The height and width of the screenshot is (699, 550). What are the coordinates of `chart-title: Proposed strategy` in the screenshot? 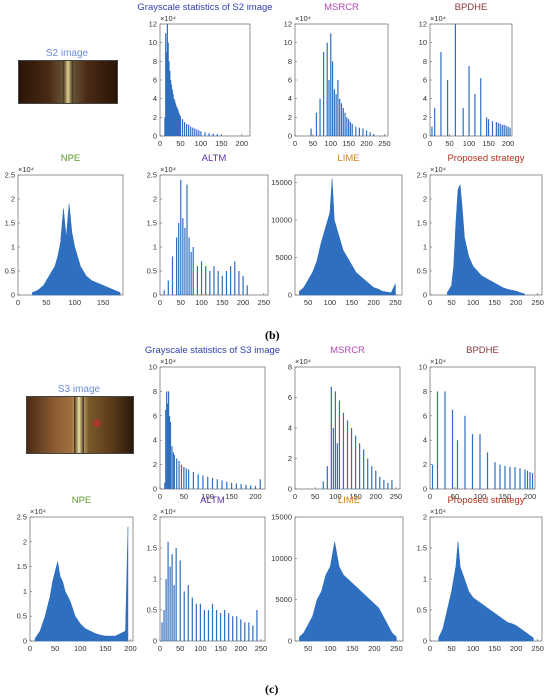 It's located at (485, 158).